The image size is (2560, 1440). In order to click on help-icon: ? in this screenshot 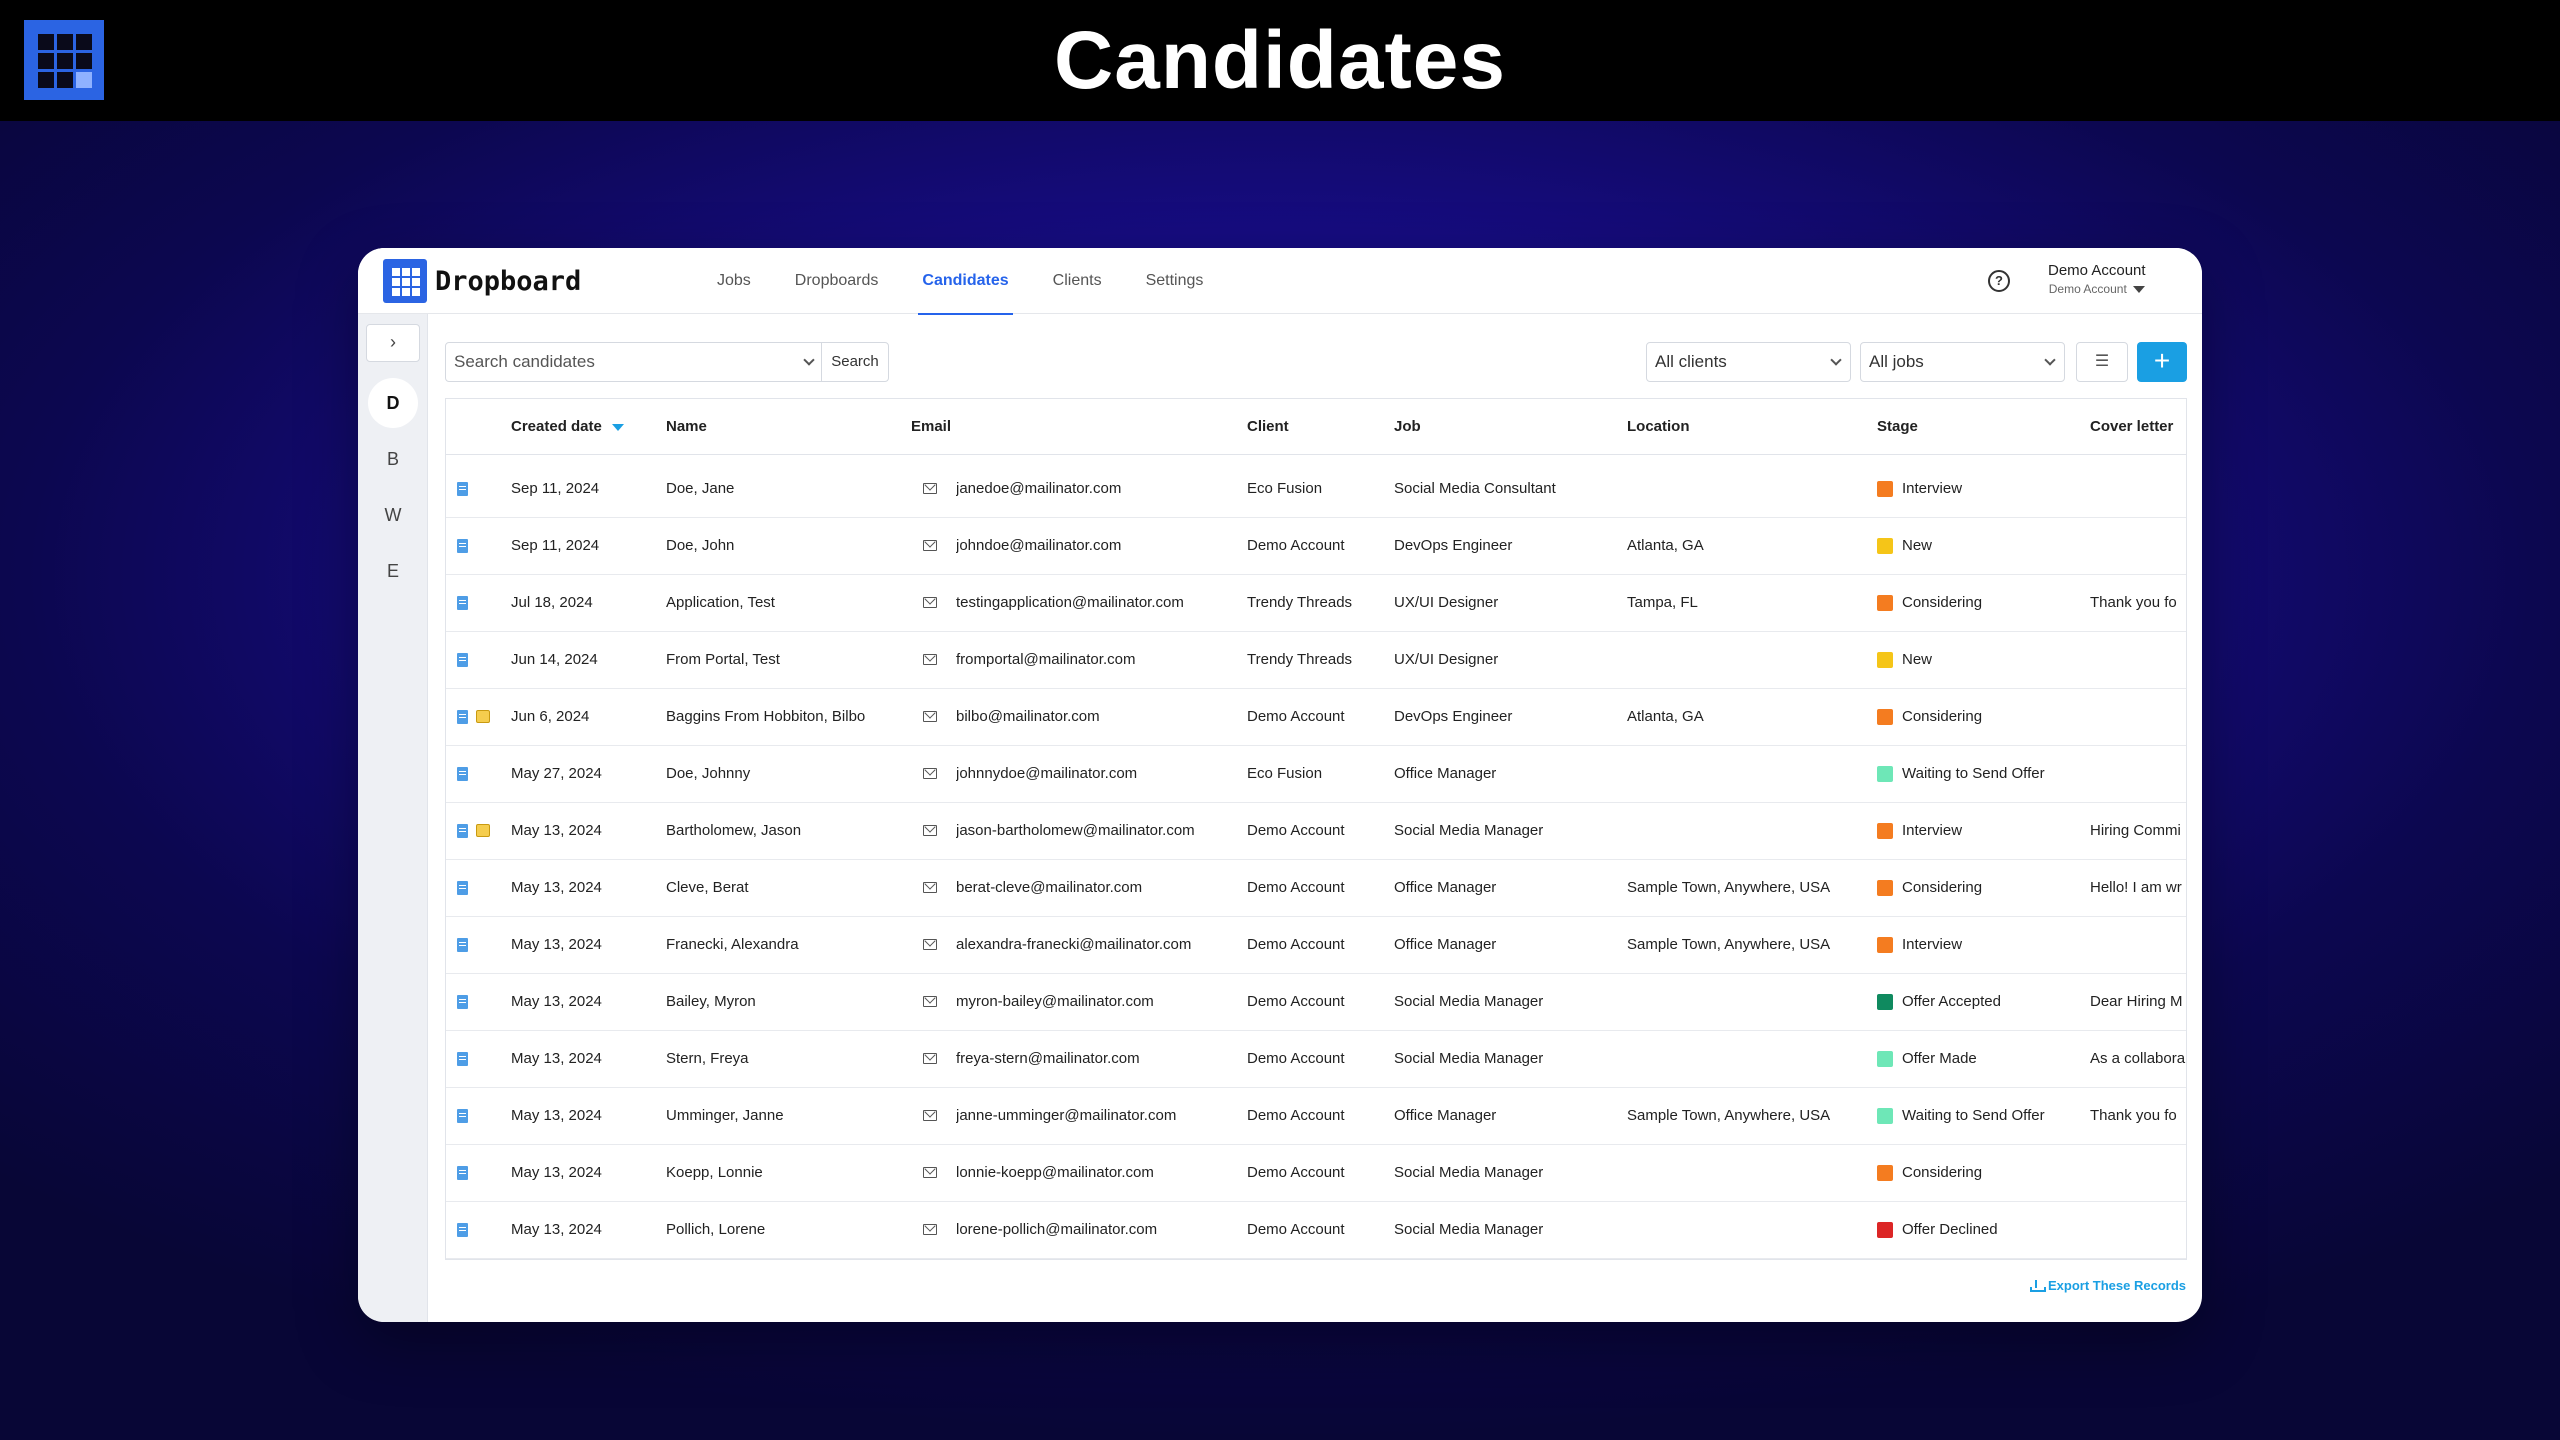, I will do `click(1999, 281)`.